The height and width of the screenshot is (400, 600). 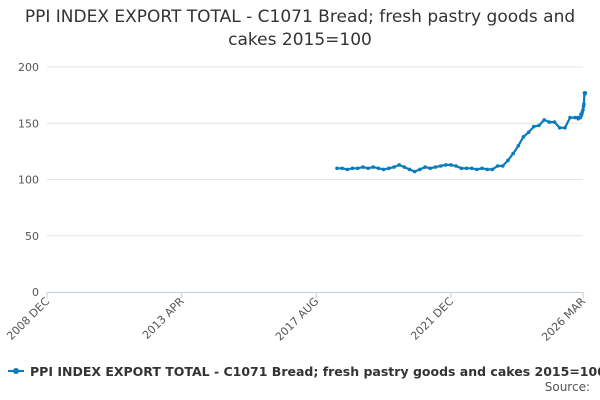 I want to click on y-axis-ticks: 0 50 100 150 200, so click(x=28, y=180).